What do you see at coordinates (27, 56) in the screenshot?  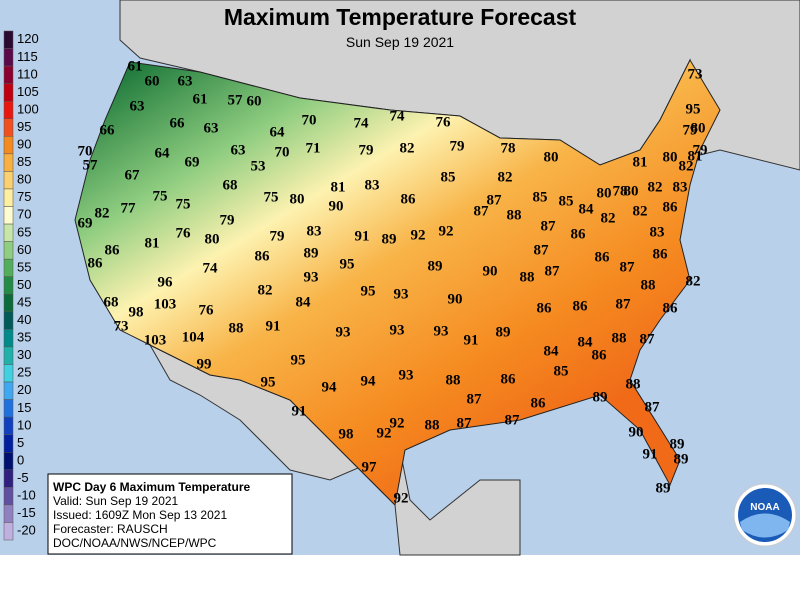 I see `scale-label: 115` at bounding box center [27, 56].